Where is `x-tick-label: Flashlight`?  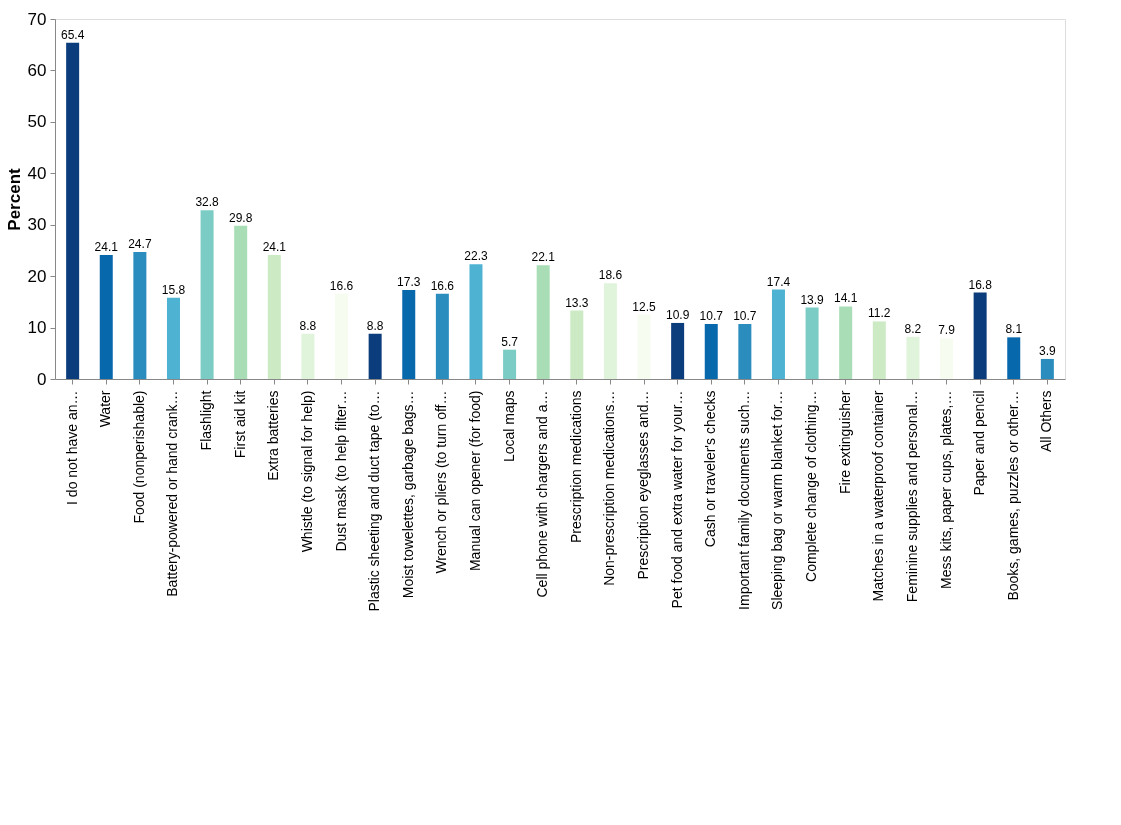
x-tick-label: Flashlight is located at coordinates (206, 420).